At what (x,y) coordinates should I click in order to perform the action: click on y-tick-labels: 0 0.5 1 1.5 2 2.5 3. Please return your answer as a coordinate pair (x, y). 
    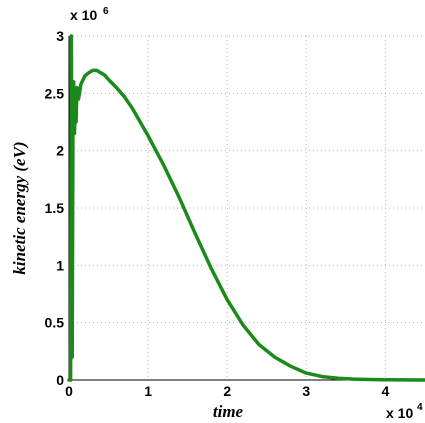
    Looking at the image, I should click on (55, 208).